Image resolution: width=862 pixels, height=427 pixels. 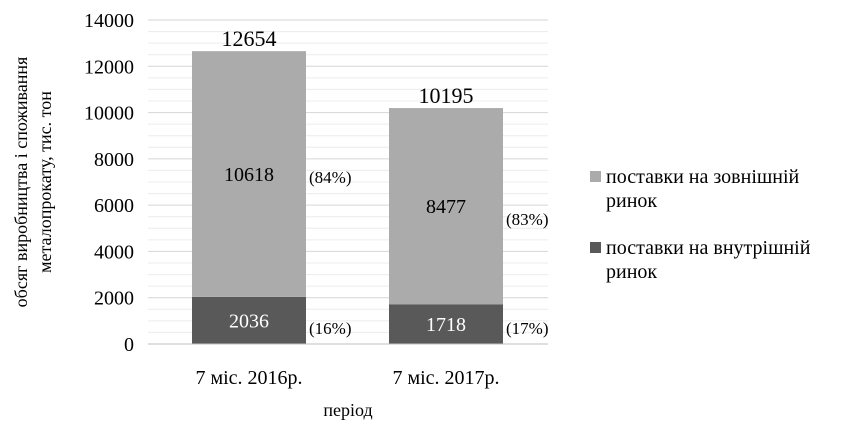 What do you see at coordinates (330, 328) in the screenshot?
I see `segment-share-label: (16%)` at bounding box center [330, 328].